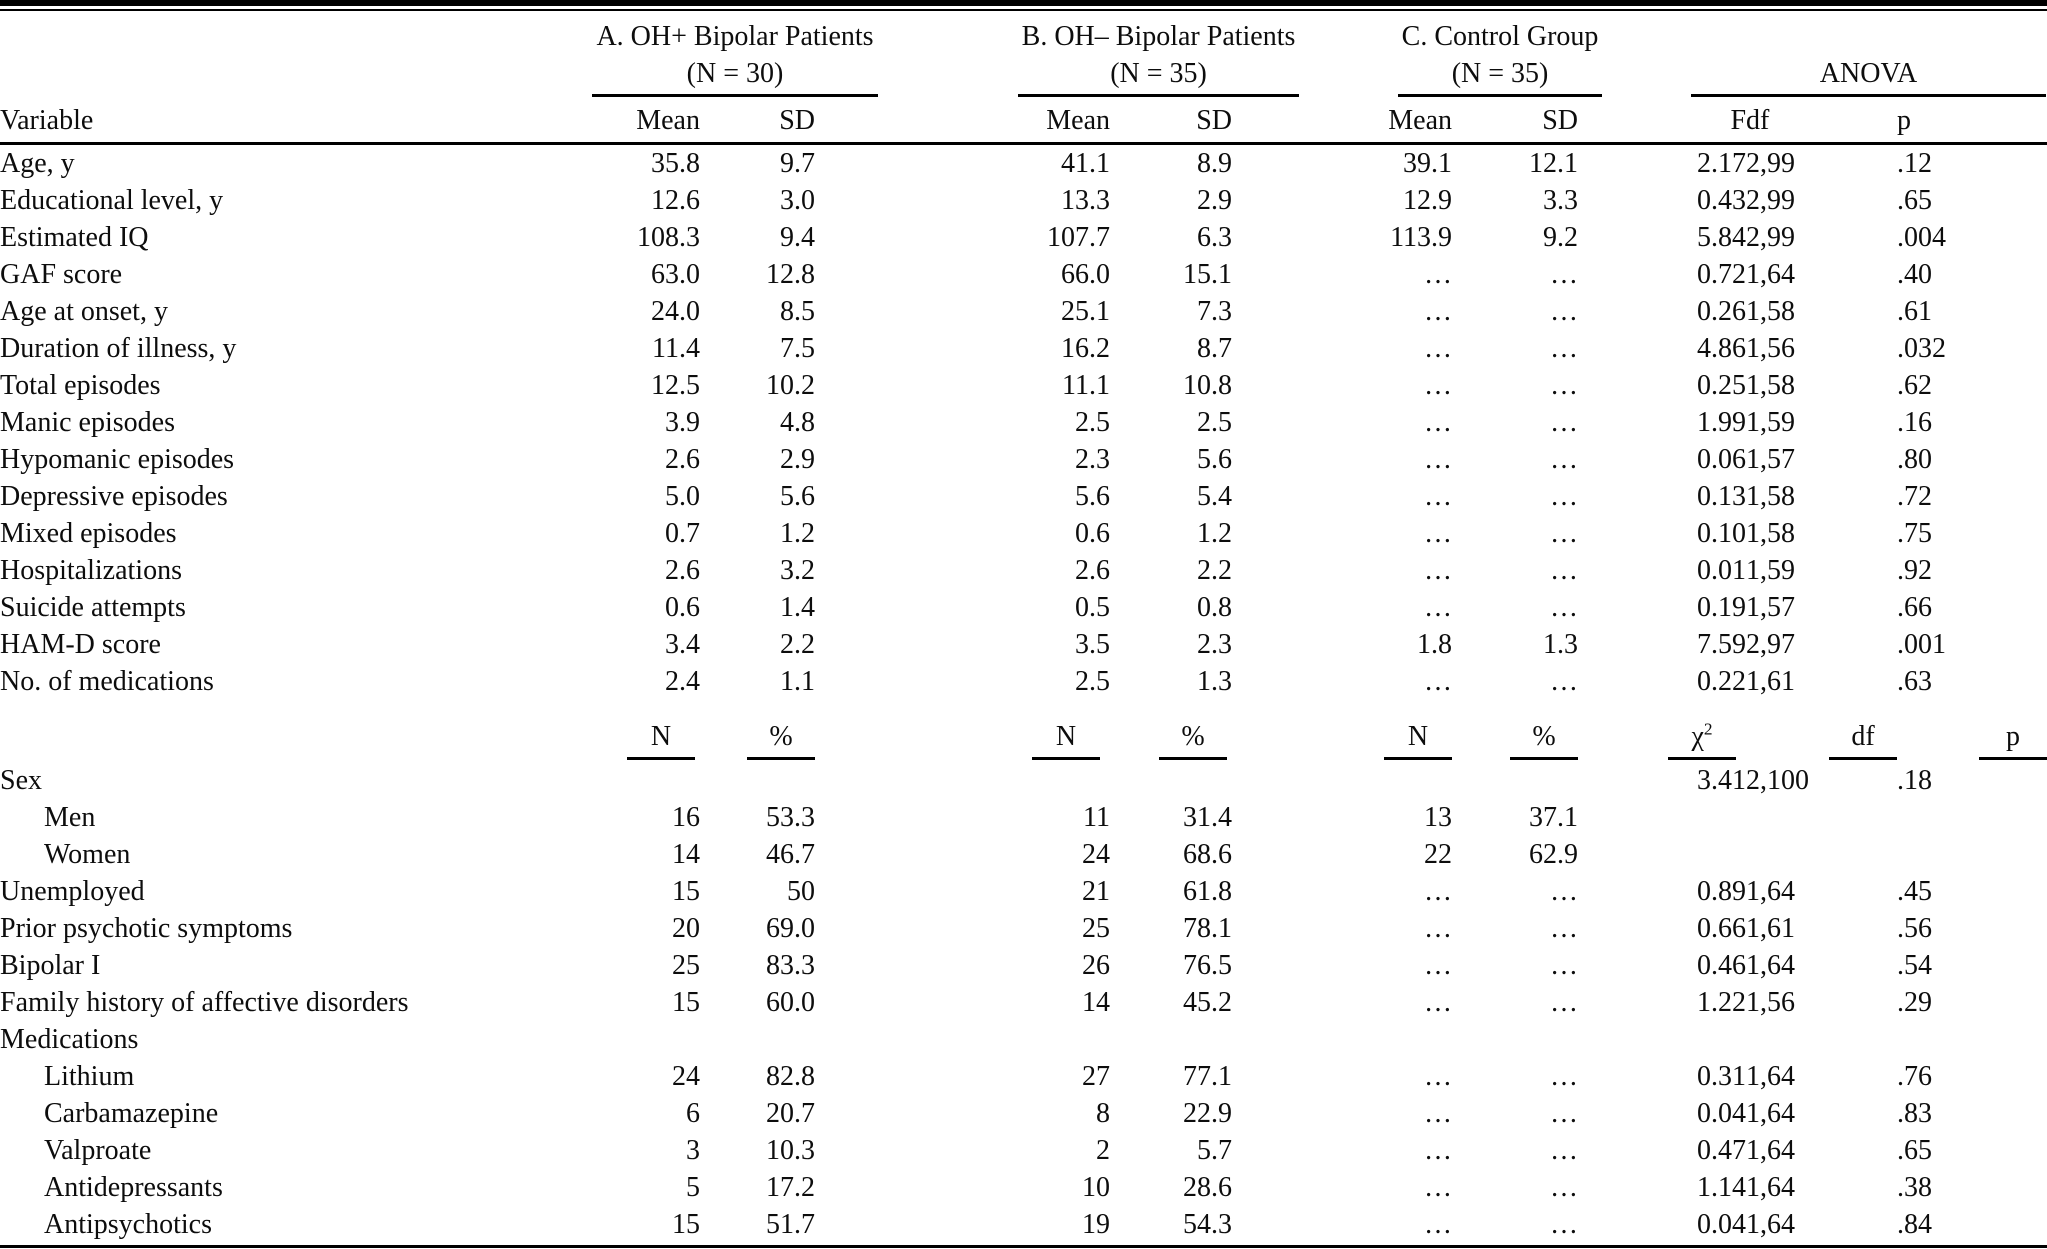 This screenshot has width=2047, height=1249. What do you see at coordinates (74, 237) in the screenshot?
I see `row-label: Estimated IQ` at bounding box center [74, 237].